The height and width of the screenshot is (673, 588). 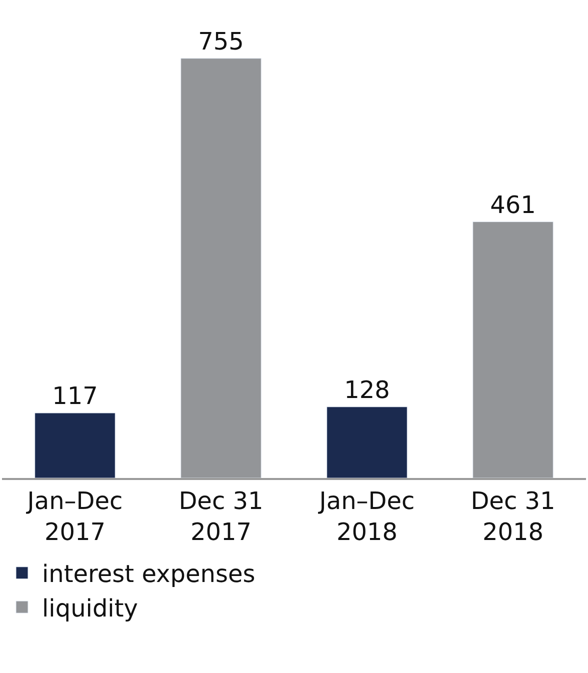 What do you see at coordinates (149, 574) in the screenshot?
I see `legend-label: interest expenses` at bounding box center [149, 574].